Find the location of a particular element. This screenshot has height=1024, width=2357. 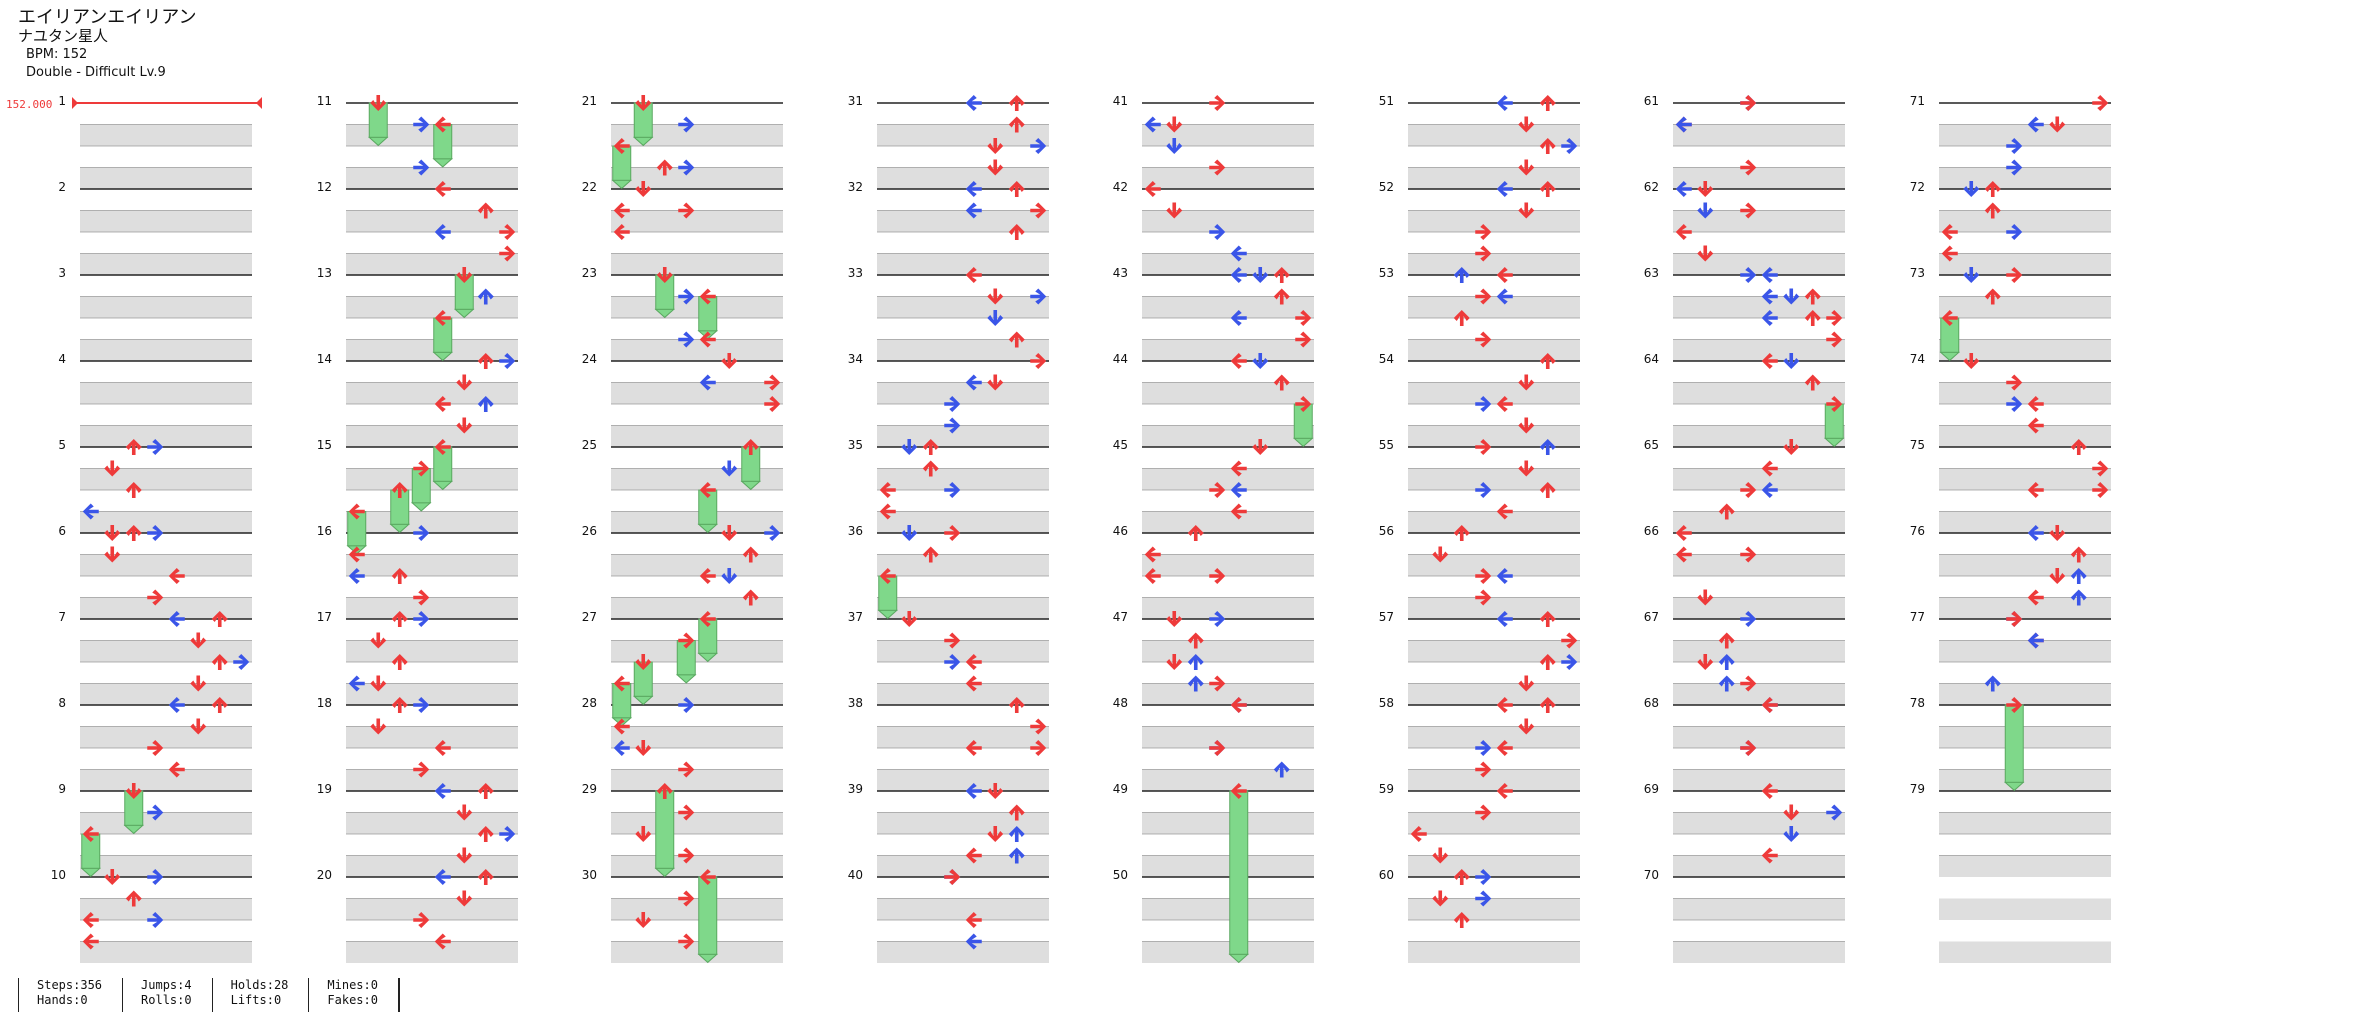

measure-number: 42 is located at coordinates (1120, 187).